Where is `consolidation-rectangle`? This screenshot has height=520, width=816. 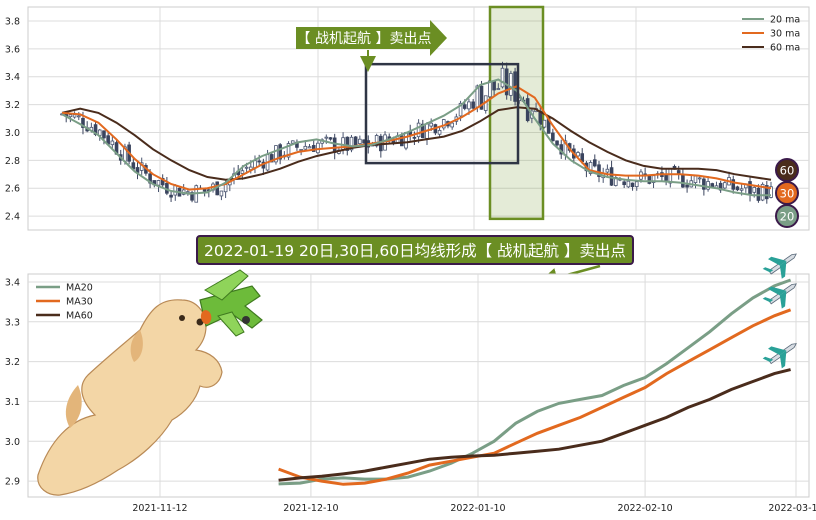 consolidation-rectangle is located at coordinates (442, 113).